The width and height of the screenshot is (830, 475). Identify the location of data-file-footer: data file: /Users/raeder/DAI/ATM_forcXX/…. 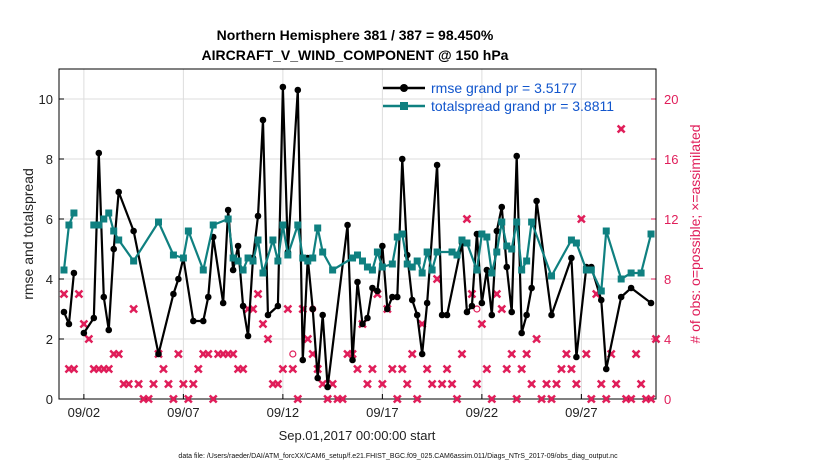
(398, 456).